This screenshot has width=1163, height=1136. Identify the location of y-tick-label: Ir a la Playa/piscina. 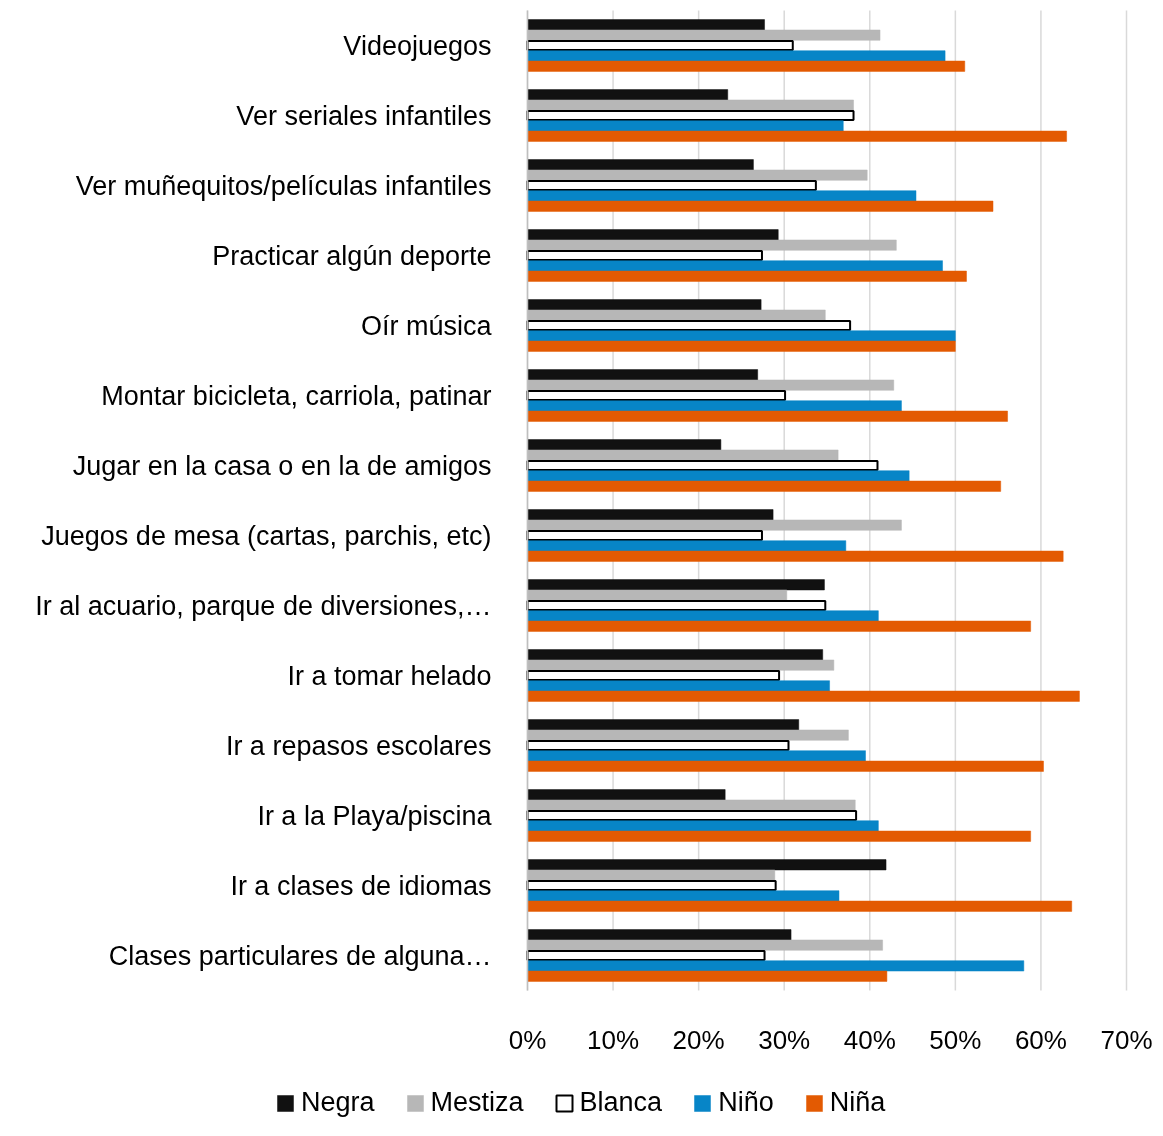
(375, 815).